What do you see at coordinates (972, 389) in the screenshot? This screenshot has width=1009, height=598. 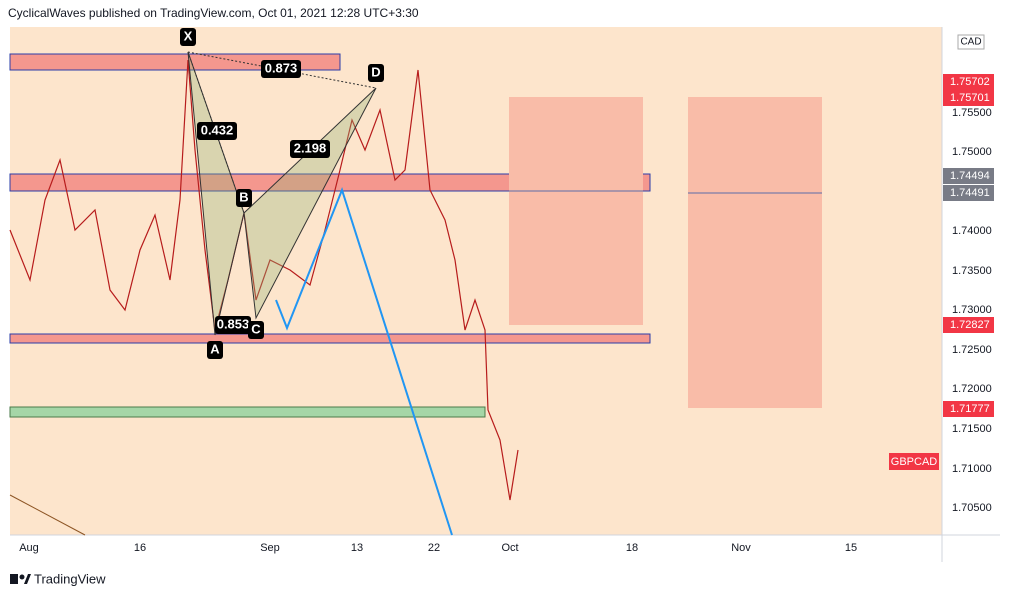 I see `price-tick: 1.72000` at bounding box center [972, 389].